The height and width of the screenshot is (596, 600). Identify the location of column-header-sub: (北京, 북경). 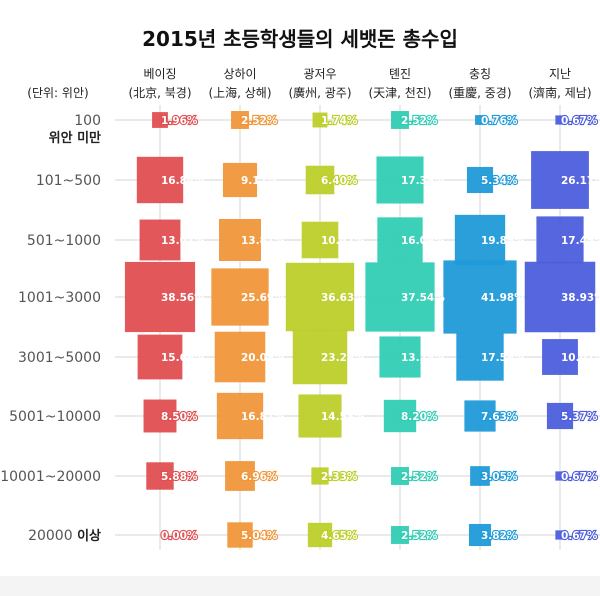
(159, 93).